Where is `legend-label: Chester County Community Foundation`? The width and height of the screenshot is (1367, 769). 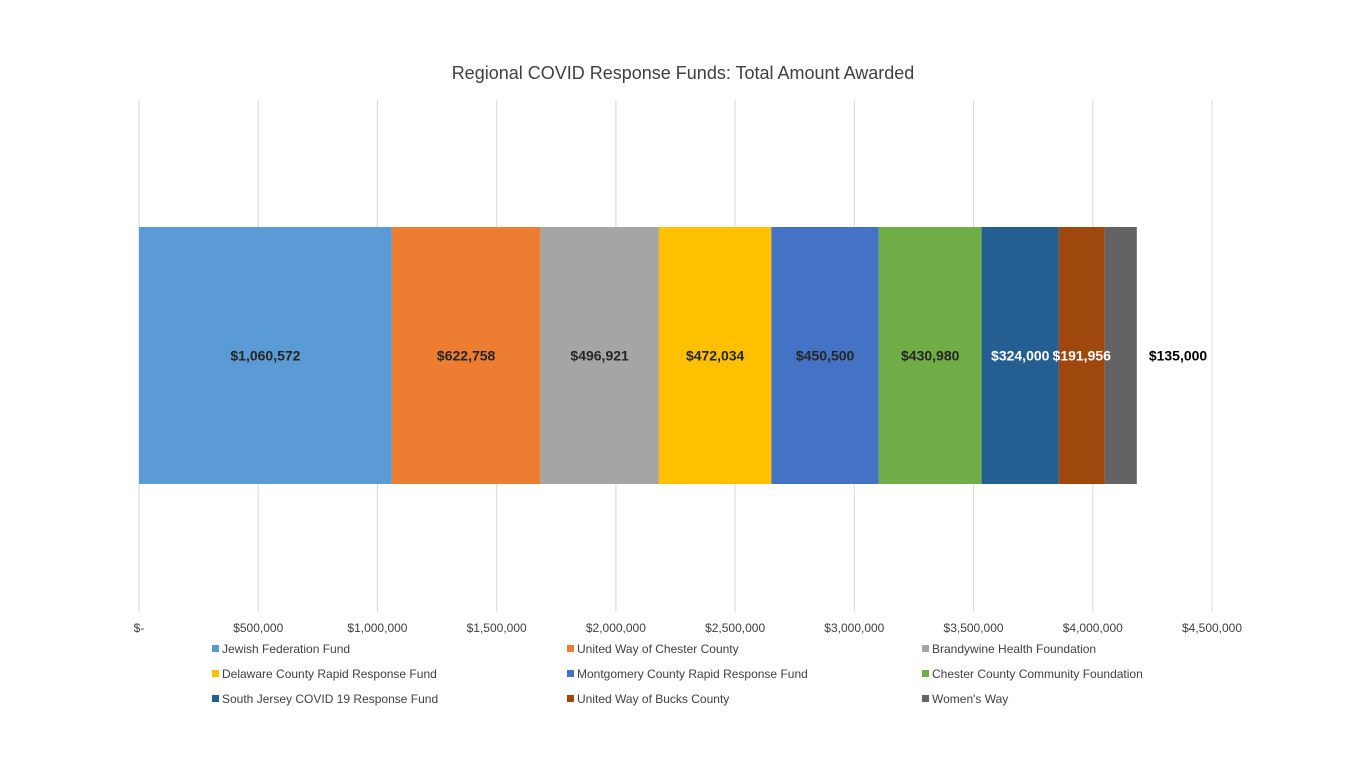
legend-label: Chester County Community Foundation is located at coordinates (1037, 674).